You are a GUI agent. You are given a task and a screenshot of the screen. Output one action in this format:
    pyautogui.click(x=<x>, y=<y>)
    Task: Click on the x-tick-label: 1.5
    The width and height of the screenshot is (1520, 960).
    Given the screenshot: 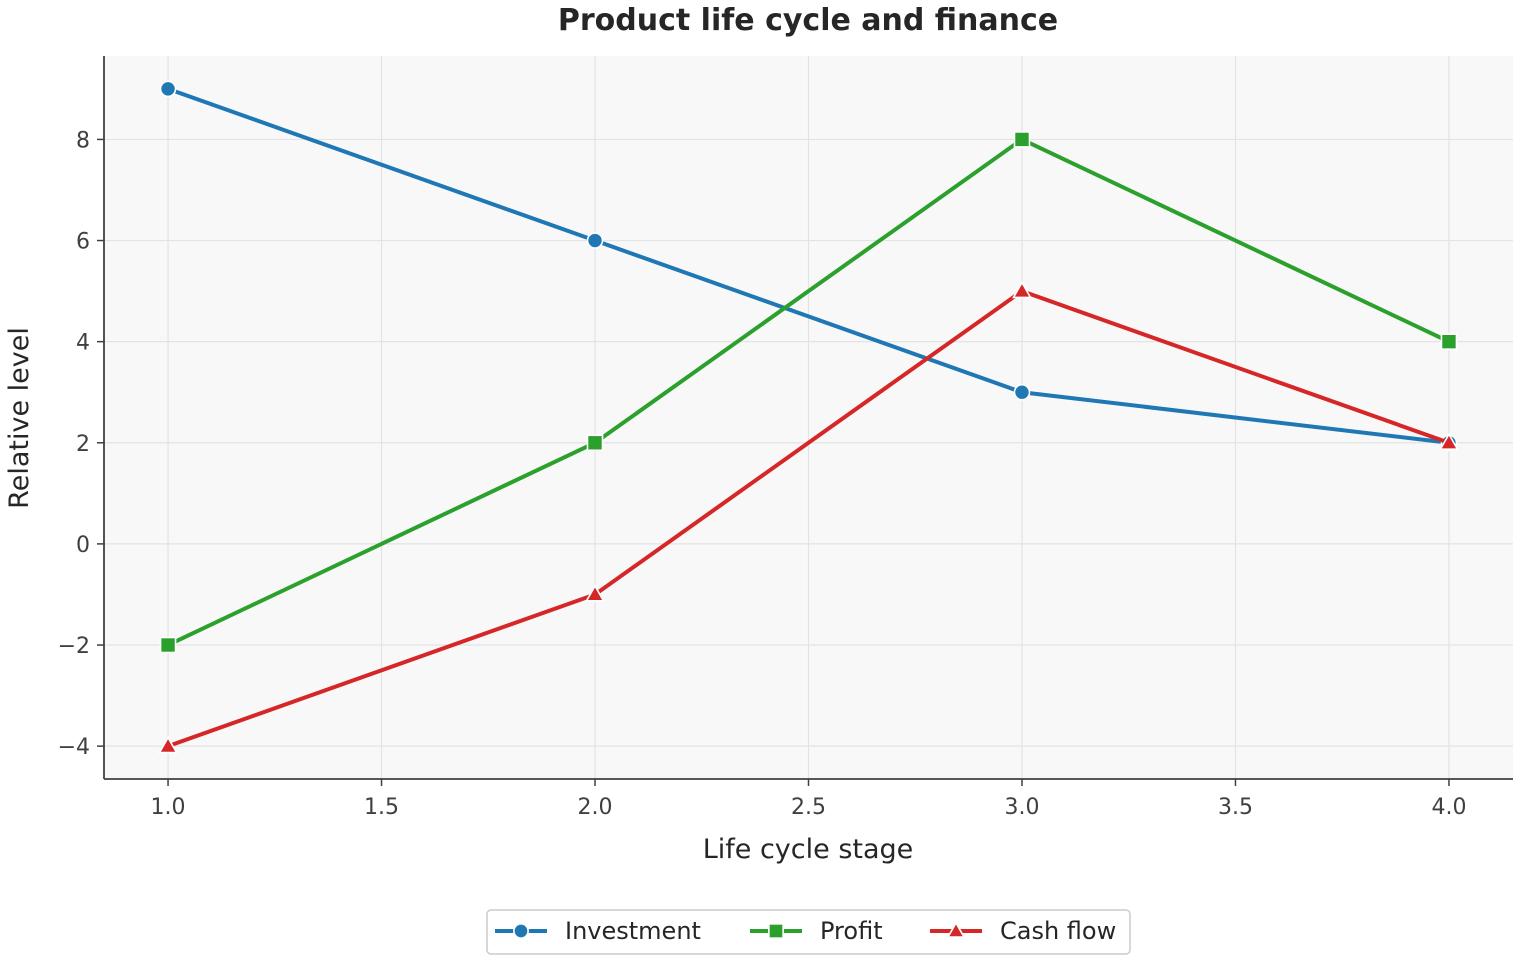 What is the action you would take?
    pyautogui.click(x=381, y=807)
    